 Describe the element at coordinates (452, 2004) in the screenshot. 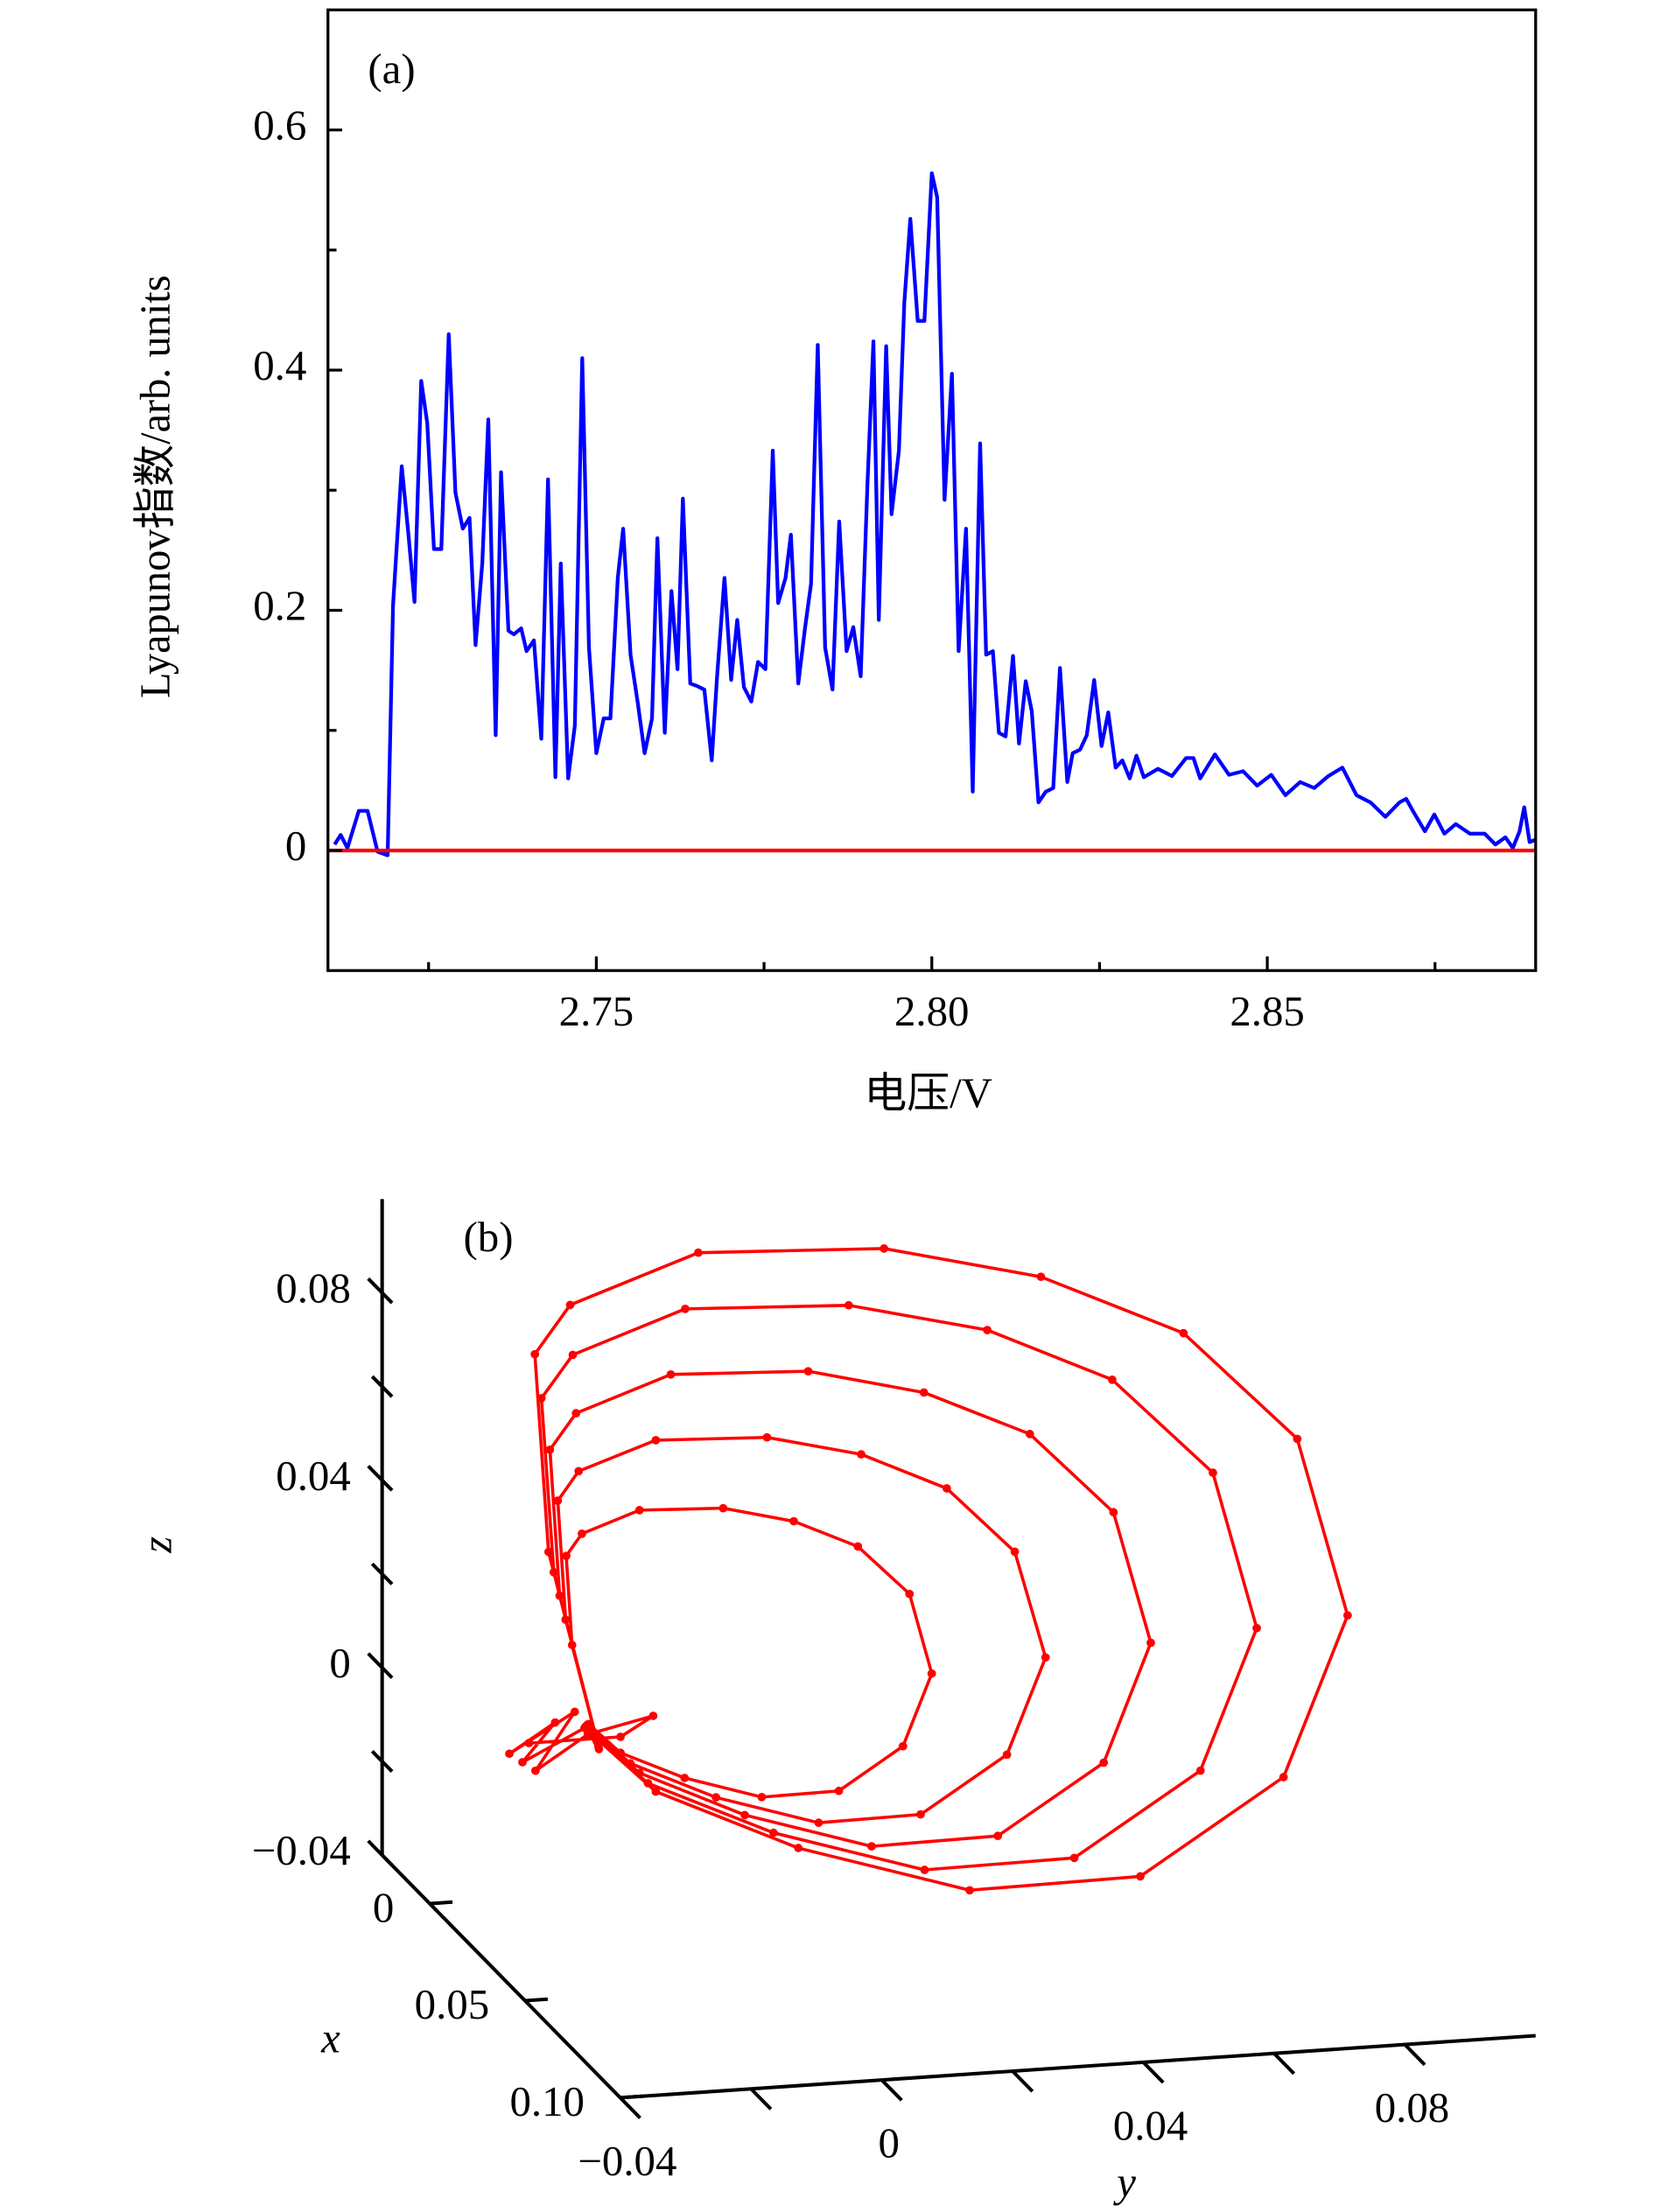

I see `x-tick-label: 0.05` at that location.